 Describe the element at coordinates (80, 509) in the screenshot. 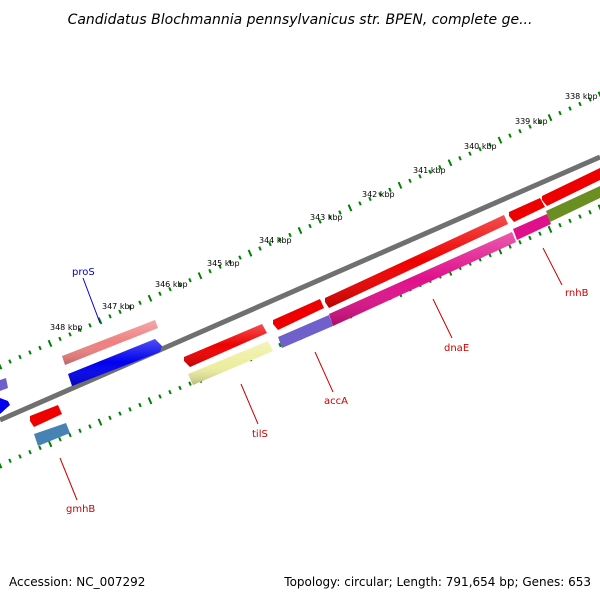

I see `gene-label-gmhb: gmhB` at that location.